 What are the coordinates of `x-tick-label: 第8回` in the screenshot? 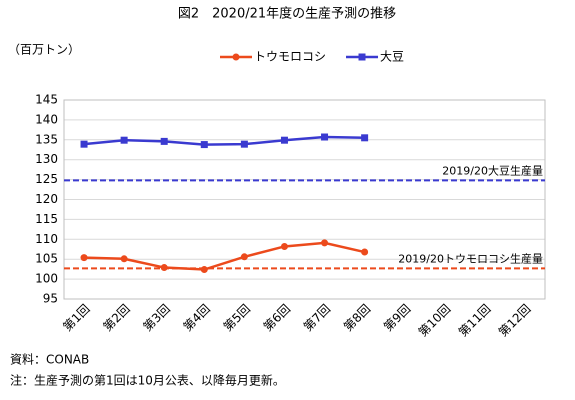 It's located at (357, 318).